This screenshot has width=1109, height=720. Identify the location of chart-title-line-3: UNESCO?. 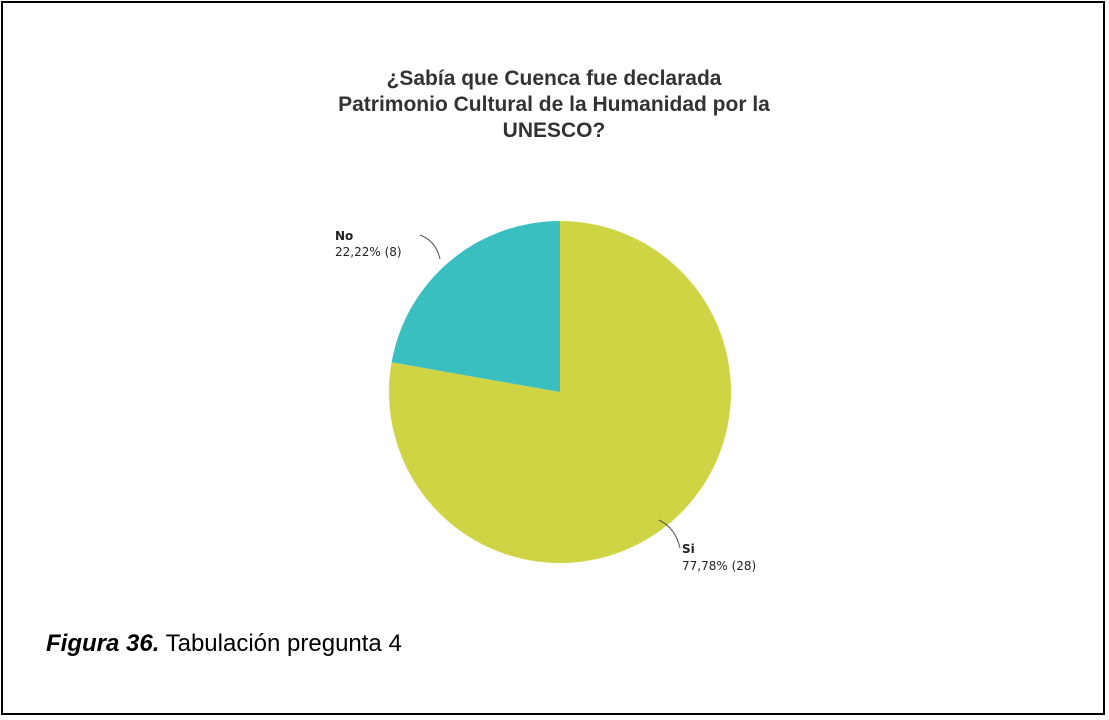
(554, 130).